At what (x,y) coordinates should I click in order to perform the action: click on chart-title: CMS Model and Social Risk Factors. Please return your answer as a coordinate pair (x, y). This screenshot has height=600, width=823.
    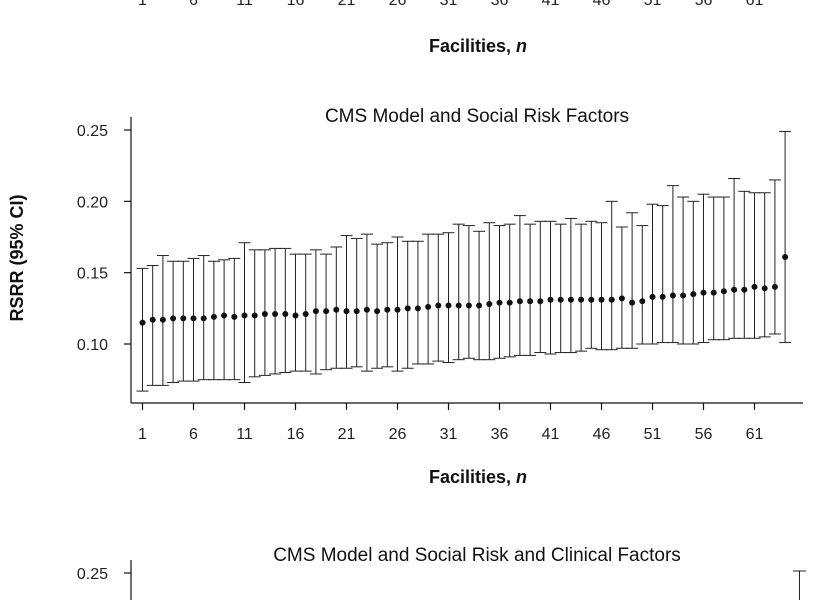
    Looking at the image, I should click on (477, 116).